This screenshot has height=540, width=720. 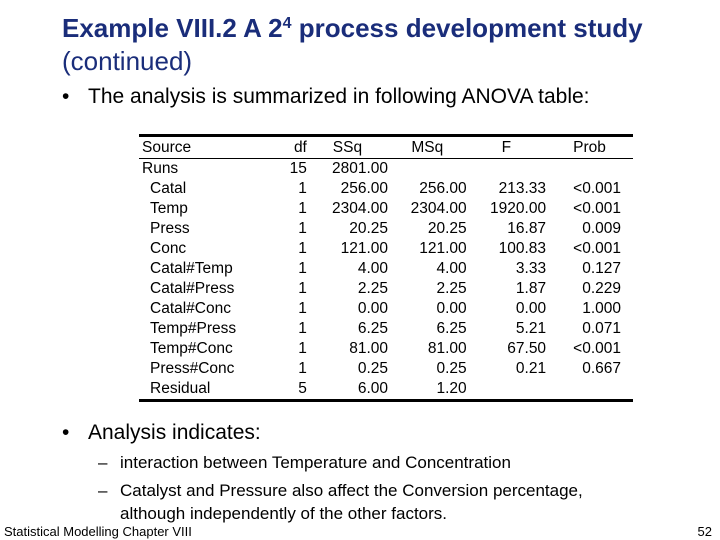 I want to click on cell-f: 5.21, so click(x=531, y=328).